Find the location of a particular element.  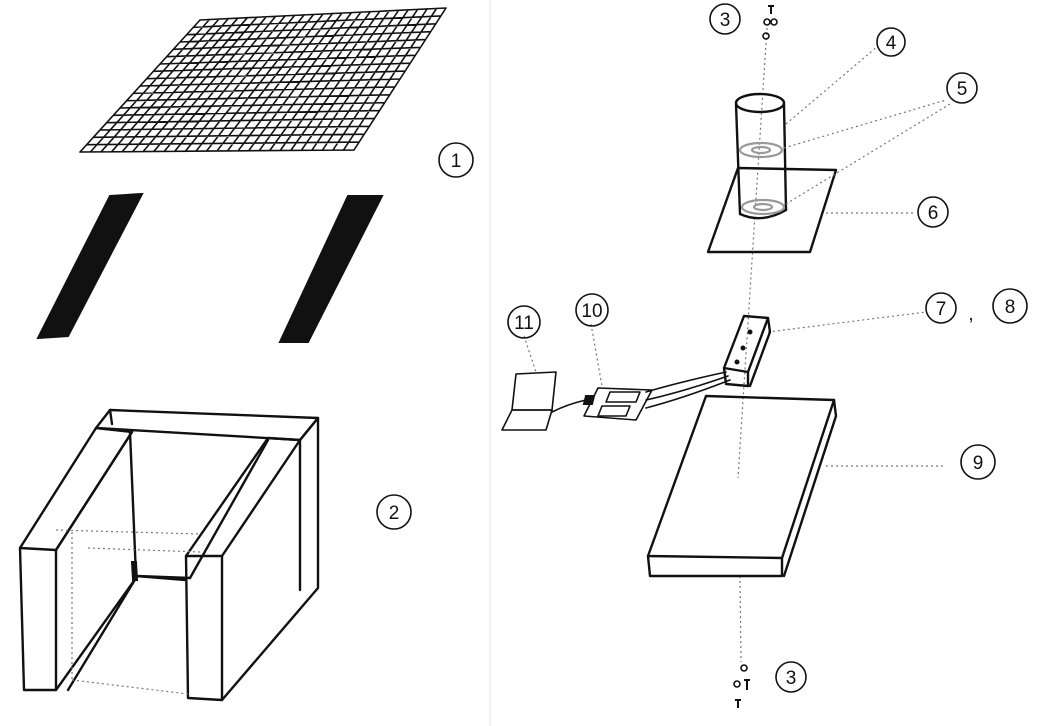

assembly-axis-lower is located at coordinates (740, 619).